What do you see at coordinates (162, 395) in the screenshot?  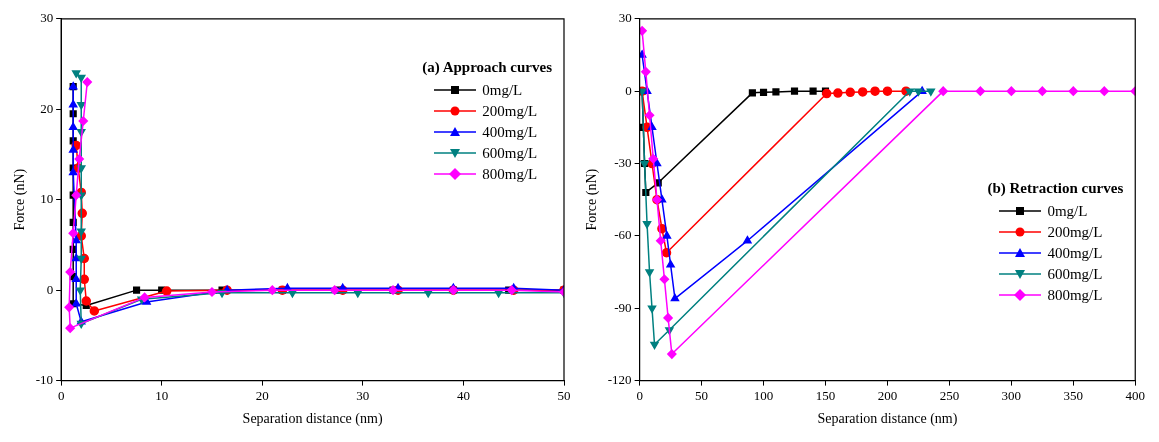 I see `x-tick-label: 10` at bounding box center [162, 395].